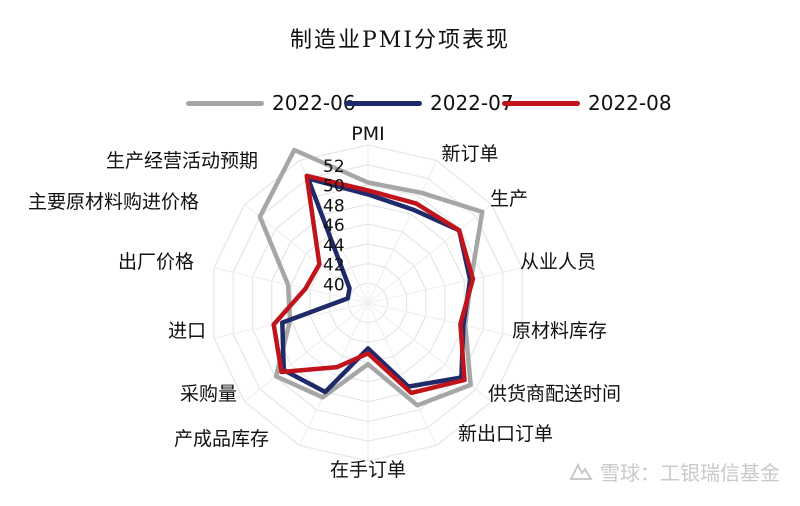 The image size is (800, 506). Describe the element at coordinates (587, 103) in the screenshot. I see `legend-item-2022-08: 2022-08` at that location.